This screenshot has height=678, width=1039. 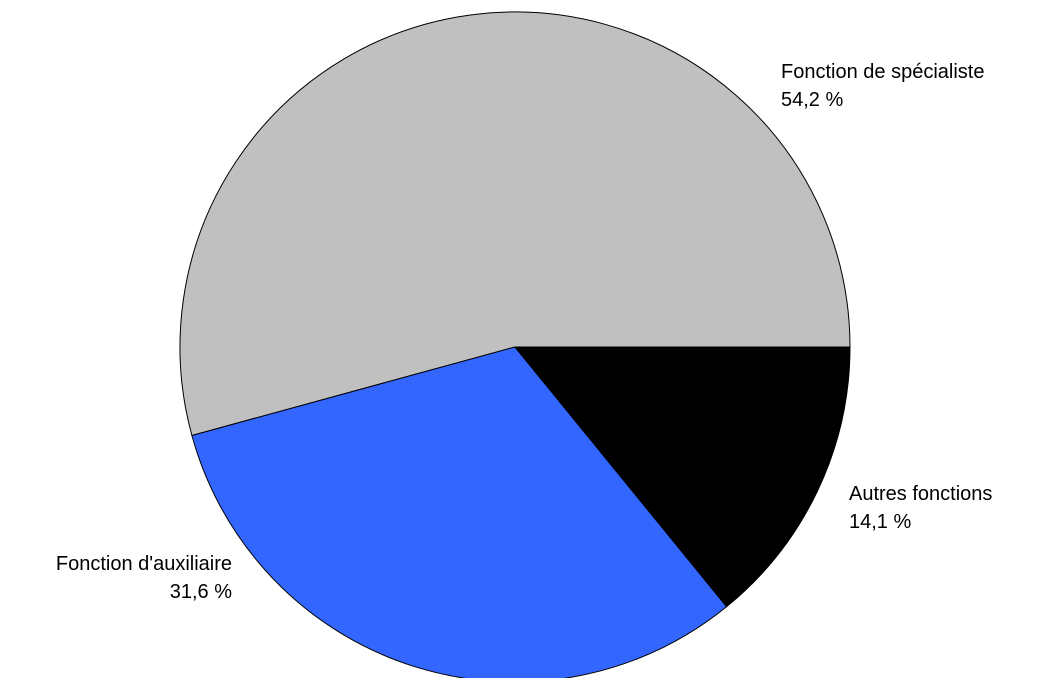 What do you see at coordinates (920, 508) in the screenshot?
I see `label-autres: Autres fonctions 14,1 %` at bounding box center [920, 508].